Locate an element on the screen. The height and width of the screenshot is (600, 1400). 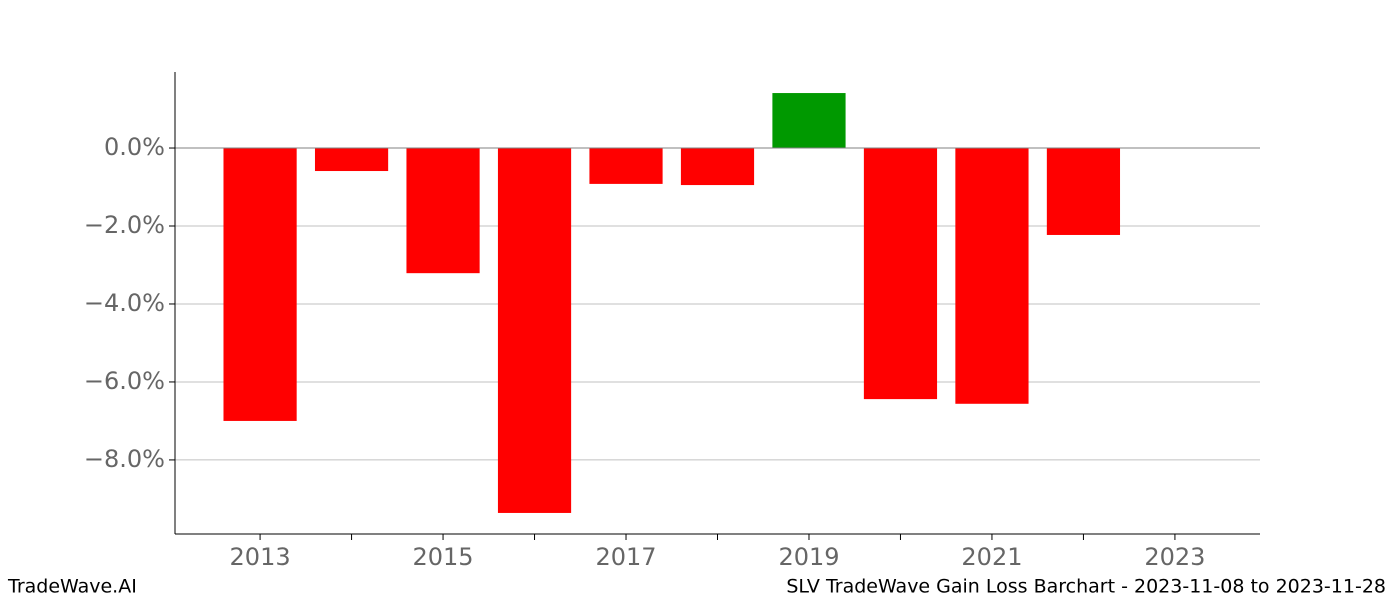
x-tick-label: 2021 is located at coordinates (991, 557).